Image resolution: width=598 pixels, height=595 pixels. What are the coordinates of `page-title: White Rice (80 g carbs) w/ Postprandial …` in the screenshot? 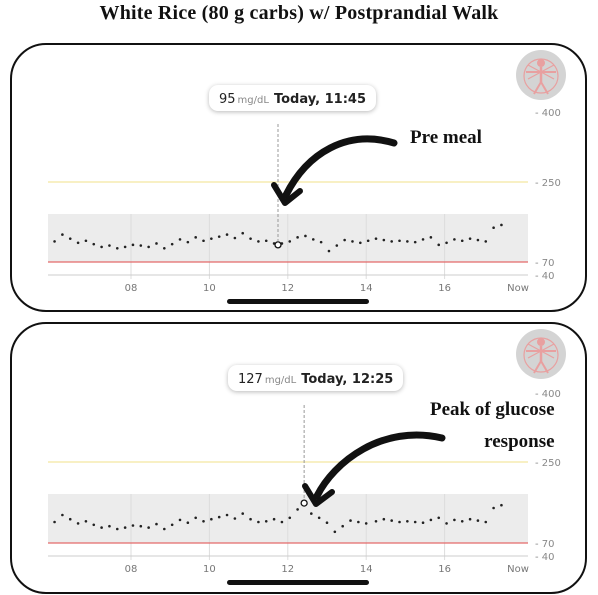 It's located at (299, 13).